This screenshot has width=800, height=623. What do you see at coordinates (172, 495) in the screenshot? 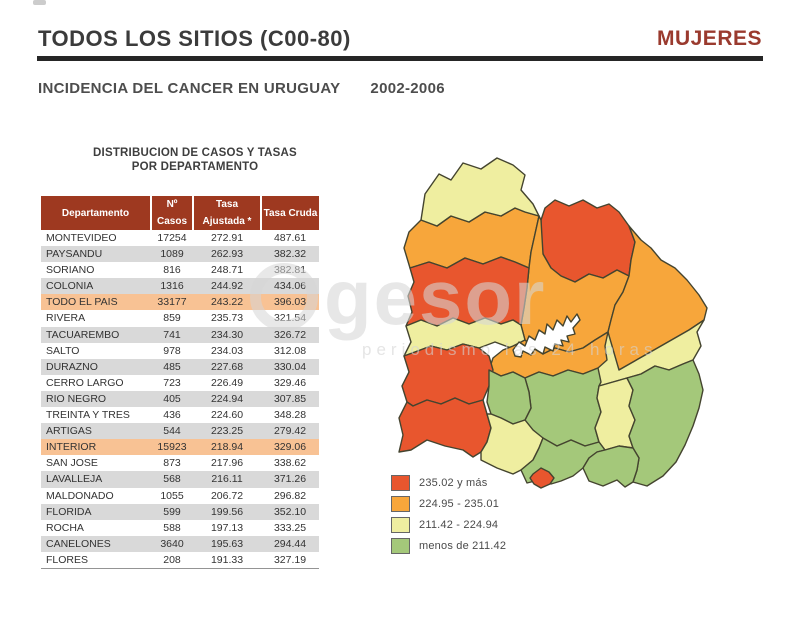
I see `cell-cases: 1055` at bounding box center [172, 495].